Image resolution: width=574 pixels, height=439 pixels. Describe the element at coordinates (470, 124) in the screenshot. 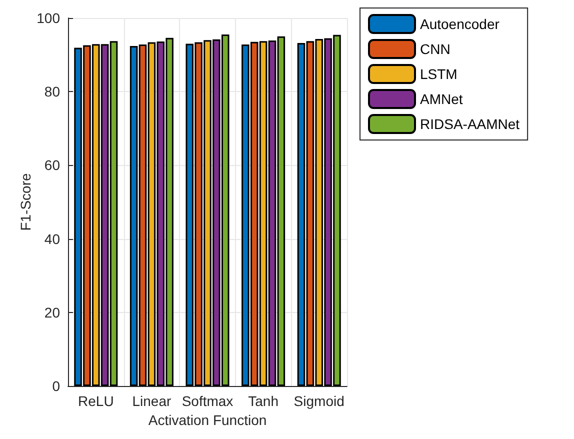

I see `legend-label: RIDSA-AAMNet` at that location.